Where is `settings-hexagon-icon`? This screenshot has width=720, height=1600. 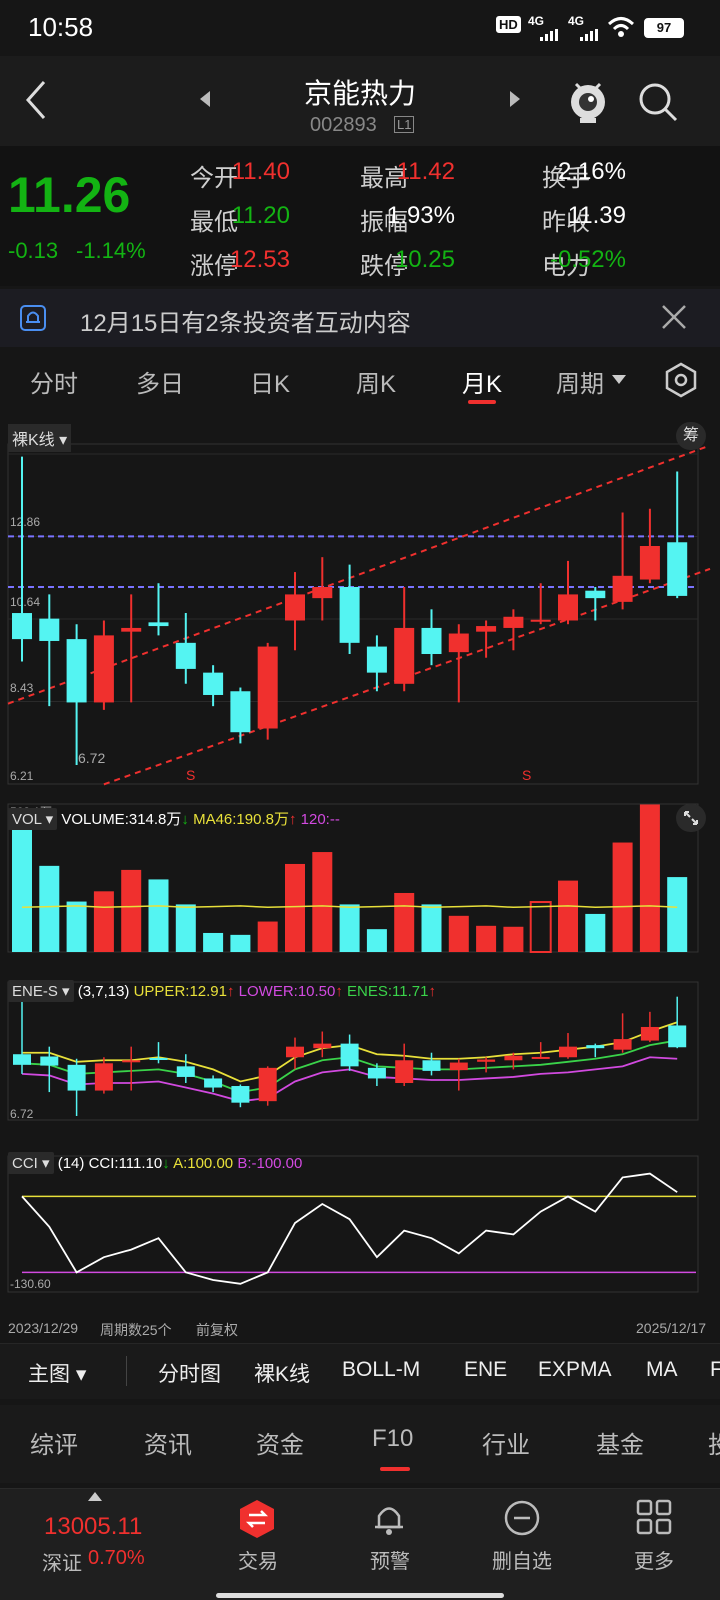 settings-hexagon-icon is located at coordinates (681, 382).